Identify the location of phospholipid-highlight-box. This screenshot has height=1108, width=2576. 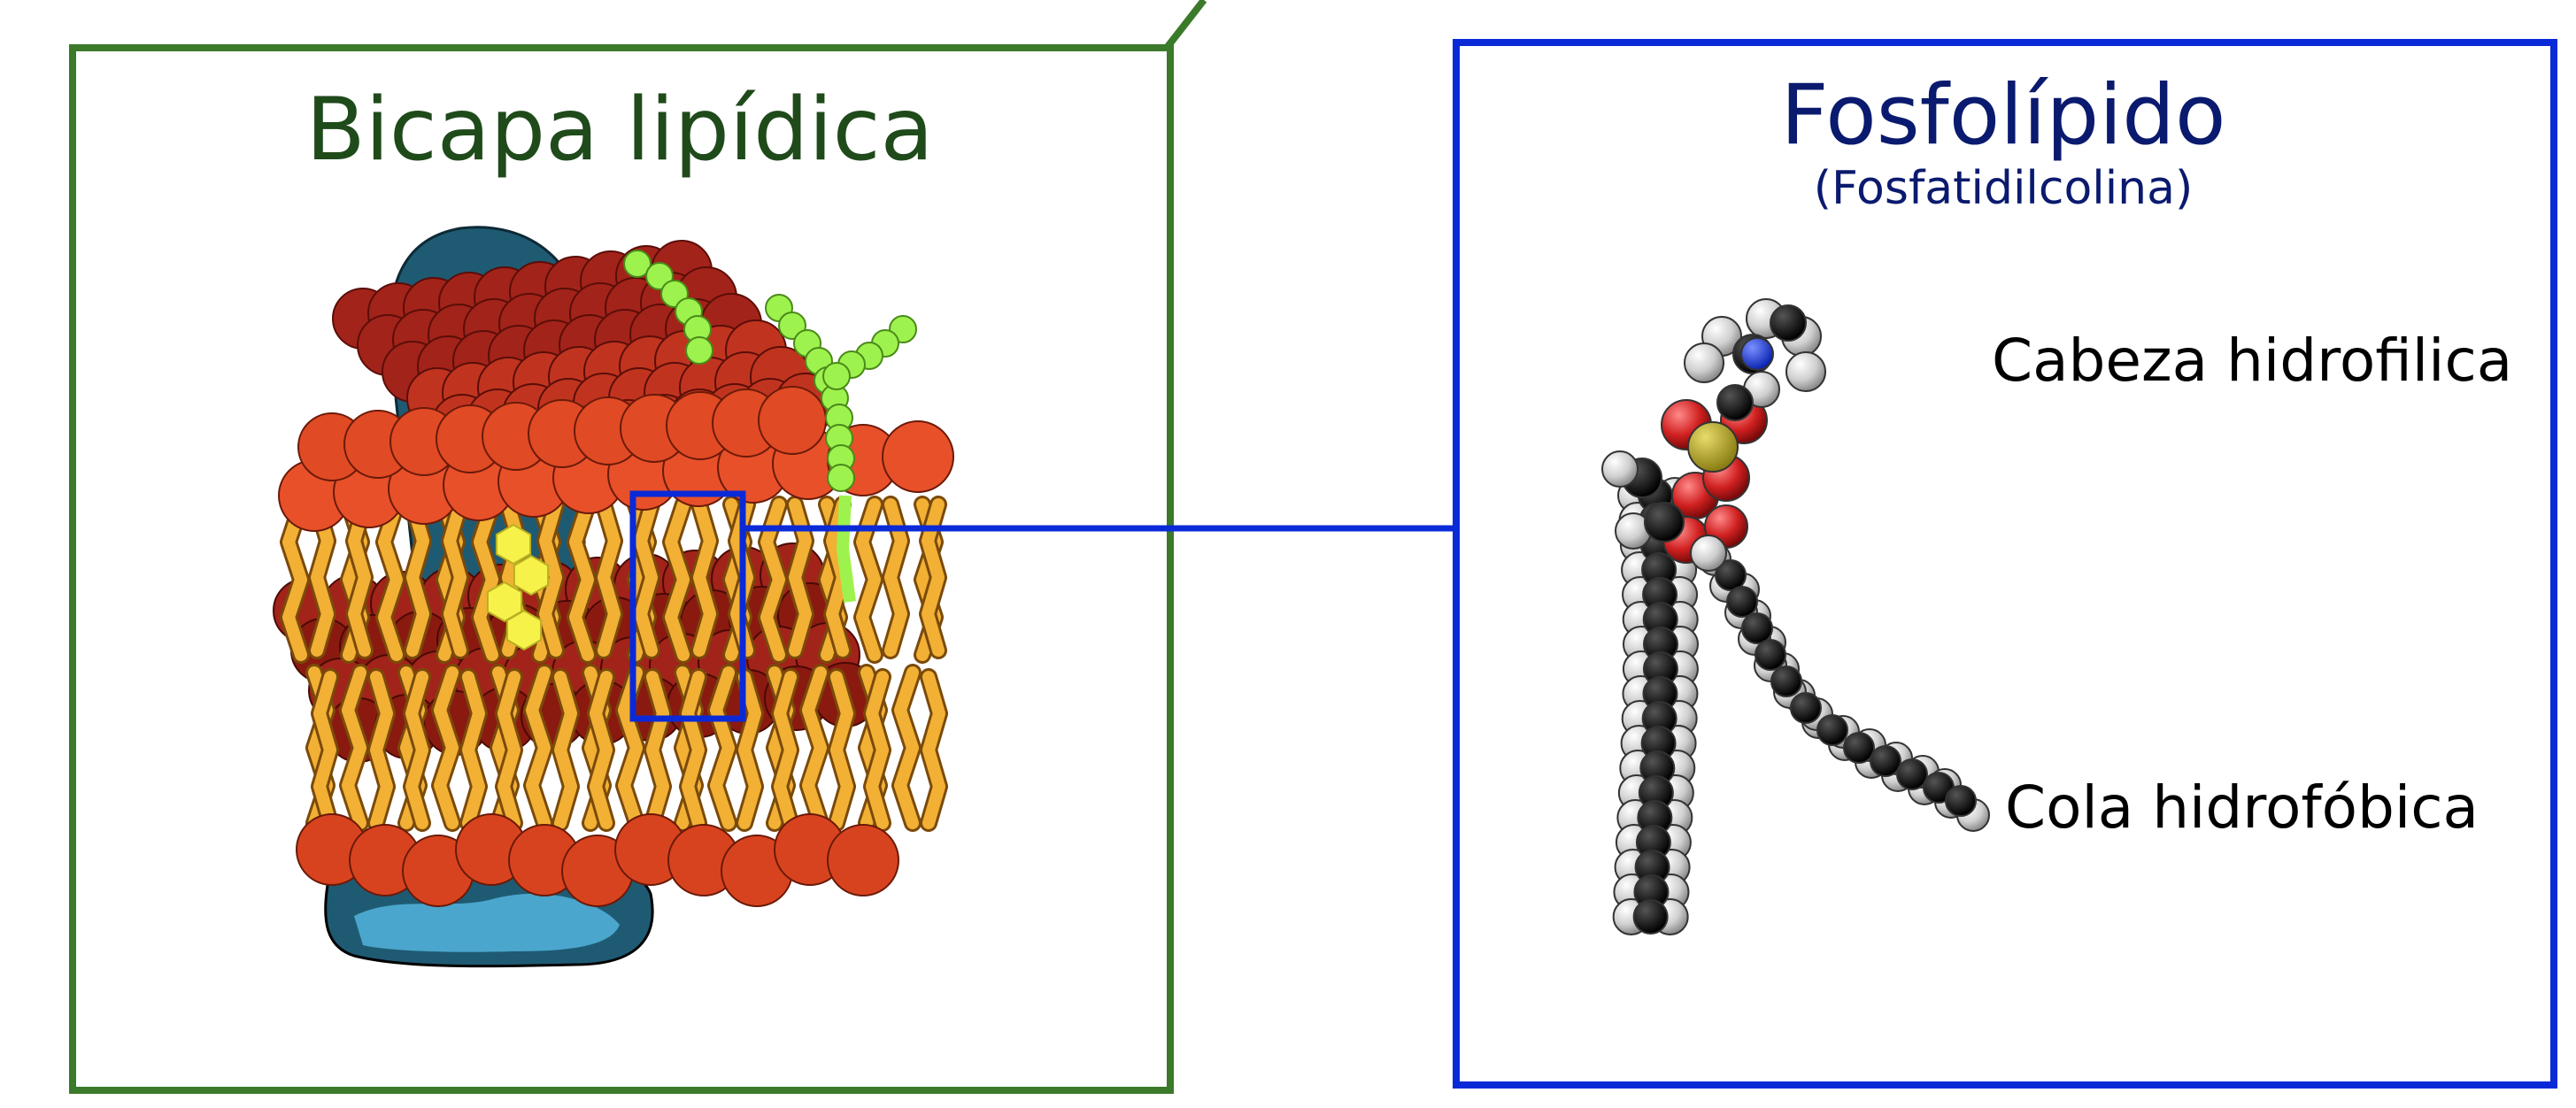
(687, 606).